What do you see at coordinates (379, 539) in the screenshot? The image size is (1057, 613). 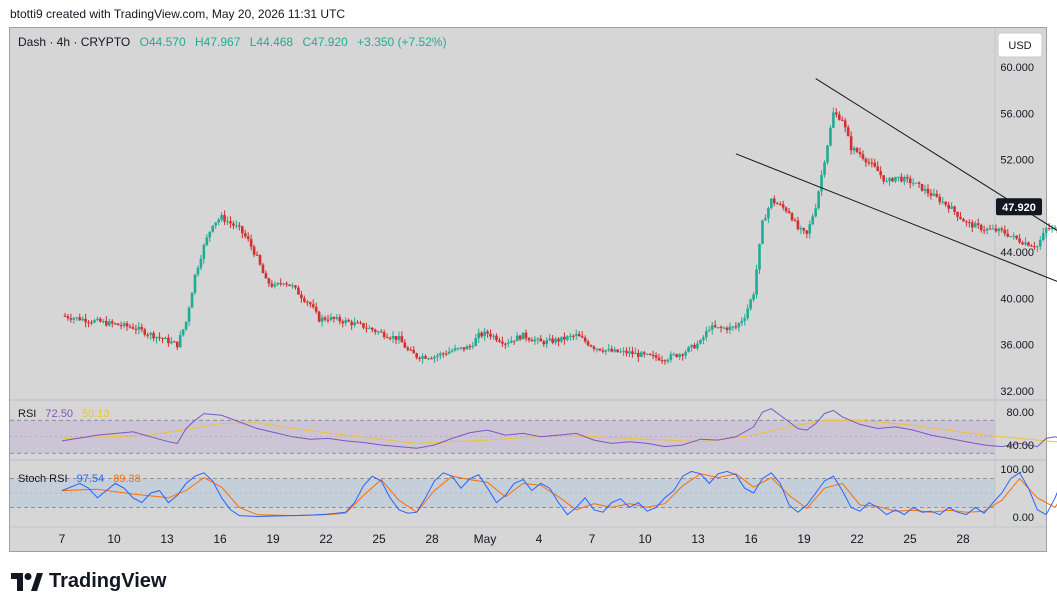 I see `time-tick-label: 25` at bounding box center [379, 539].